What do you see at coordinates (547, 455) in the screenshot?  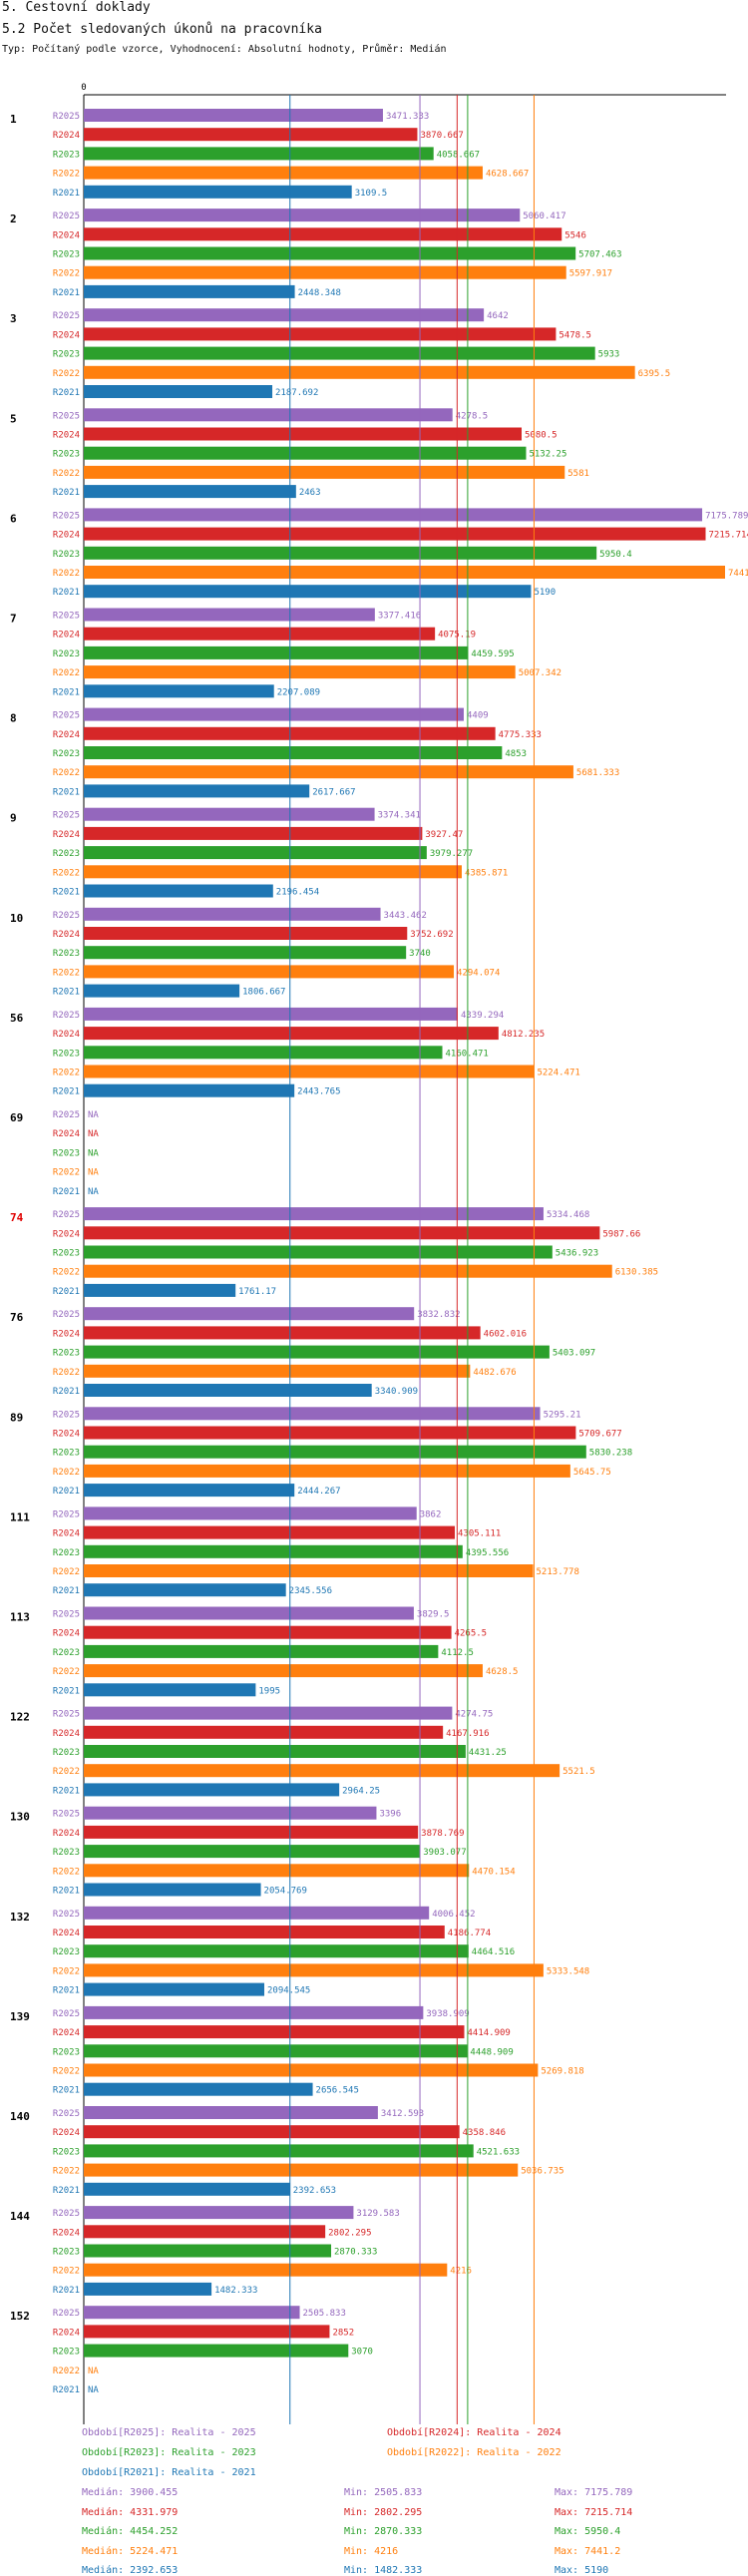 I see `data-label: 5132.25` at bounding box center [547, 455].